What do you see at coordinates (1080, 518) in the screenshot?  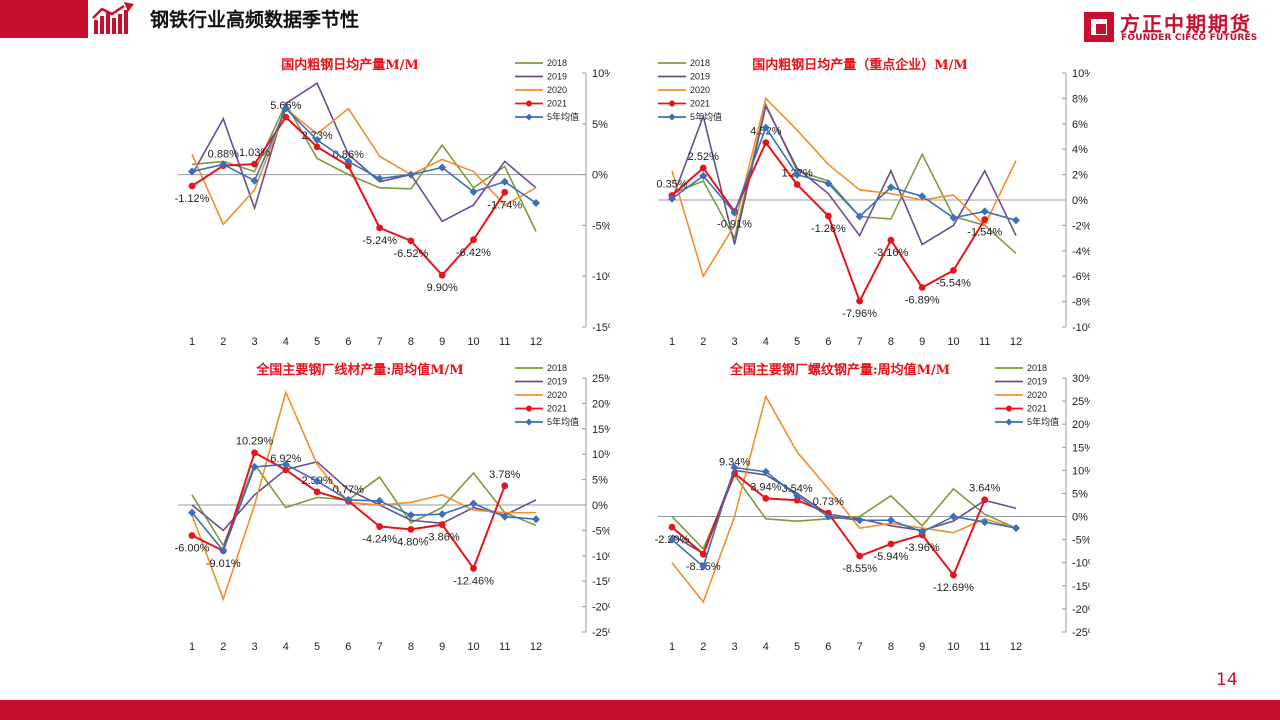 I see `y-tick-label: 0%` at bounding box center [1080, 518].